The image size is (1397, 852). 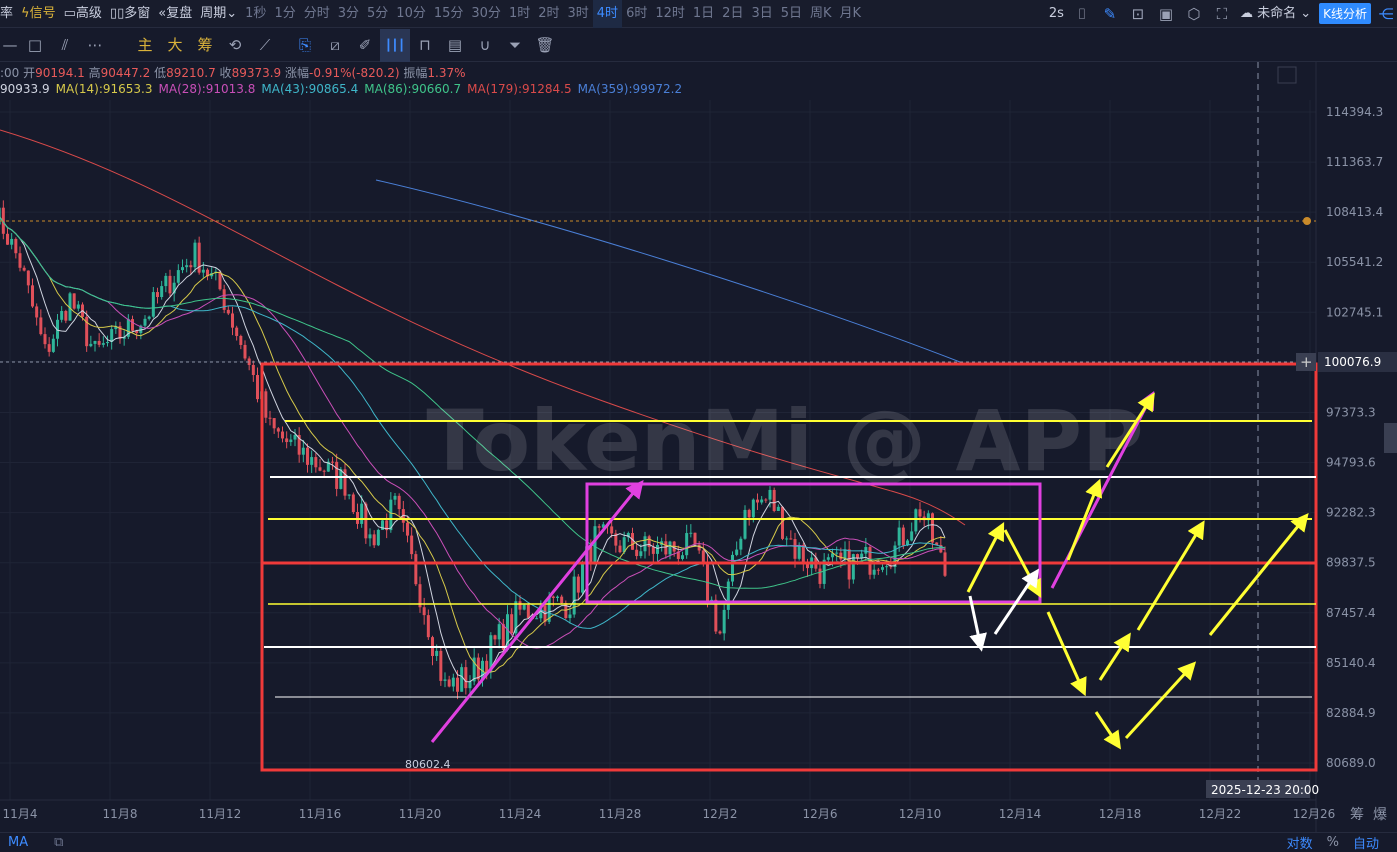 I want to click on period-17: 5日, so click(x=791, y=13).